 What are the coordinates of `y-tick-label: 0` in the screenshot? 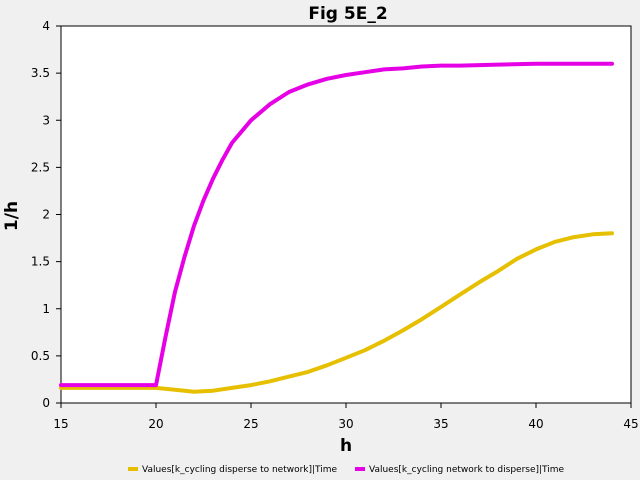 It's located at (46, 403).